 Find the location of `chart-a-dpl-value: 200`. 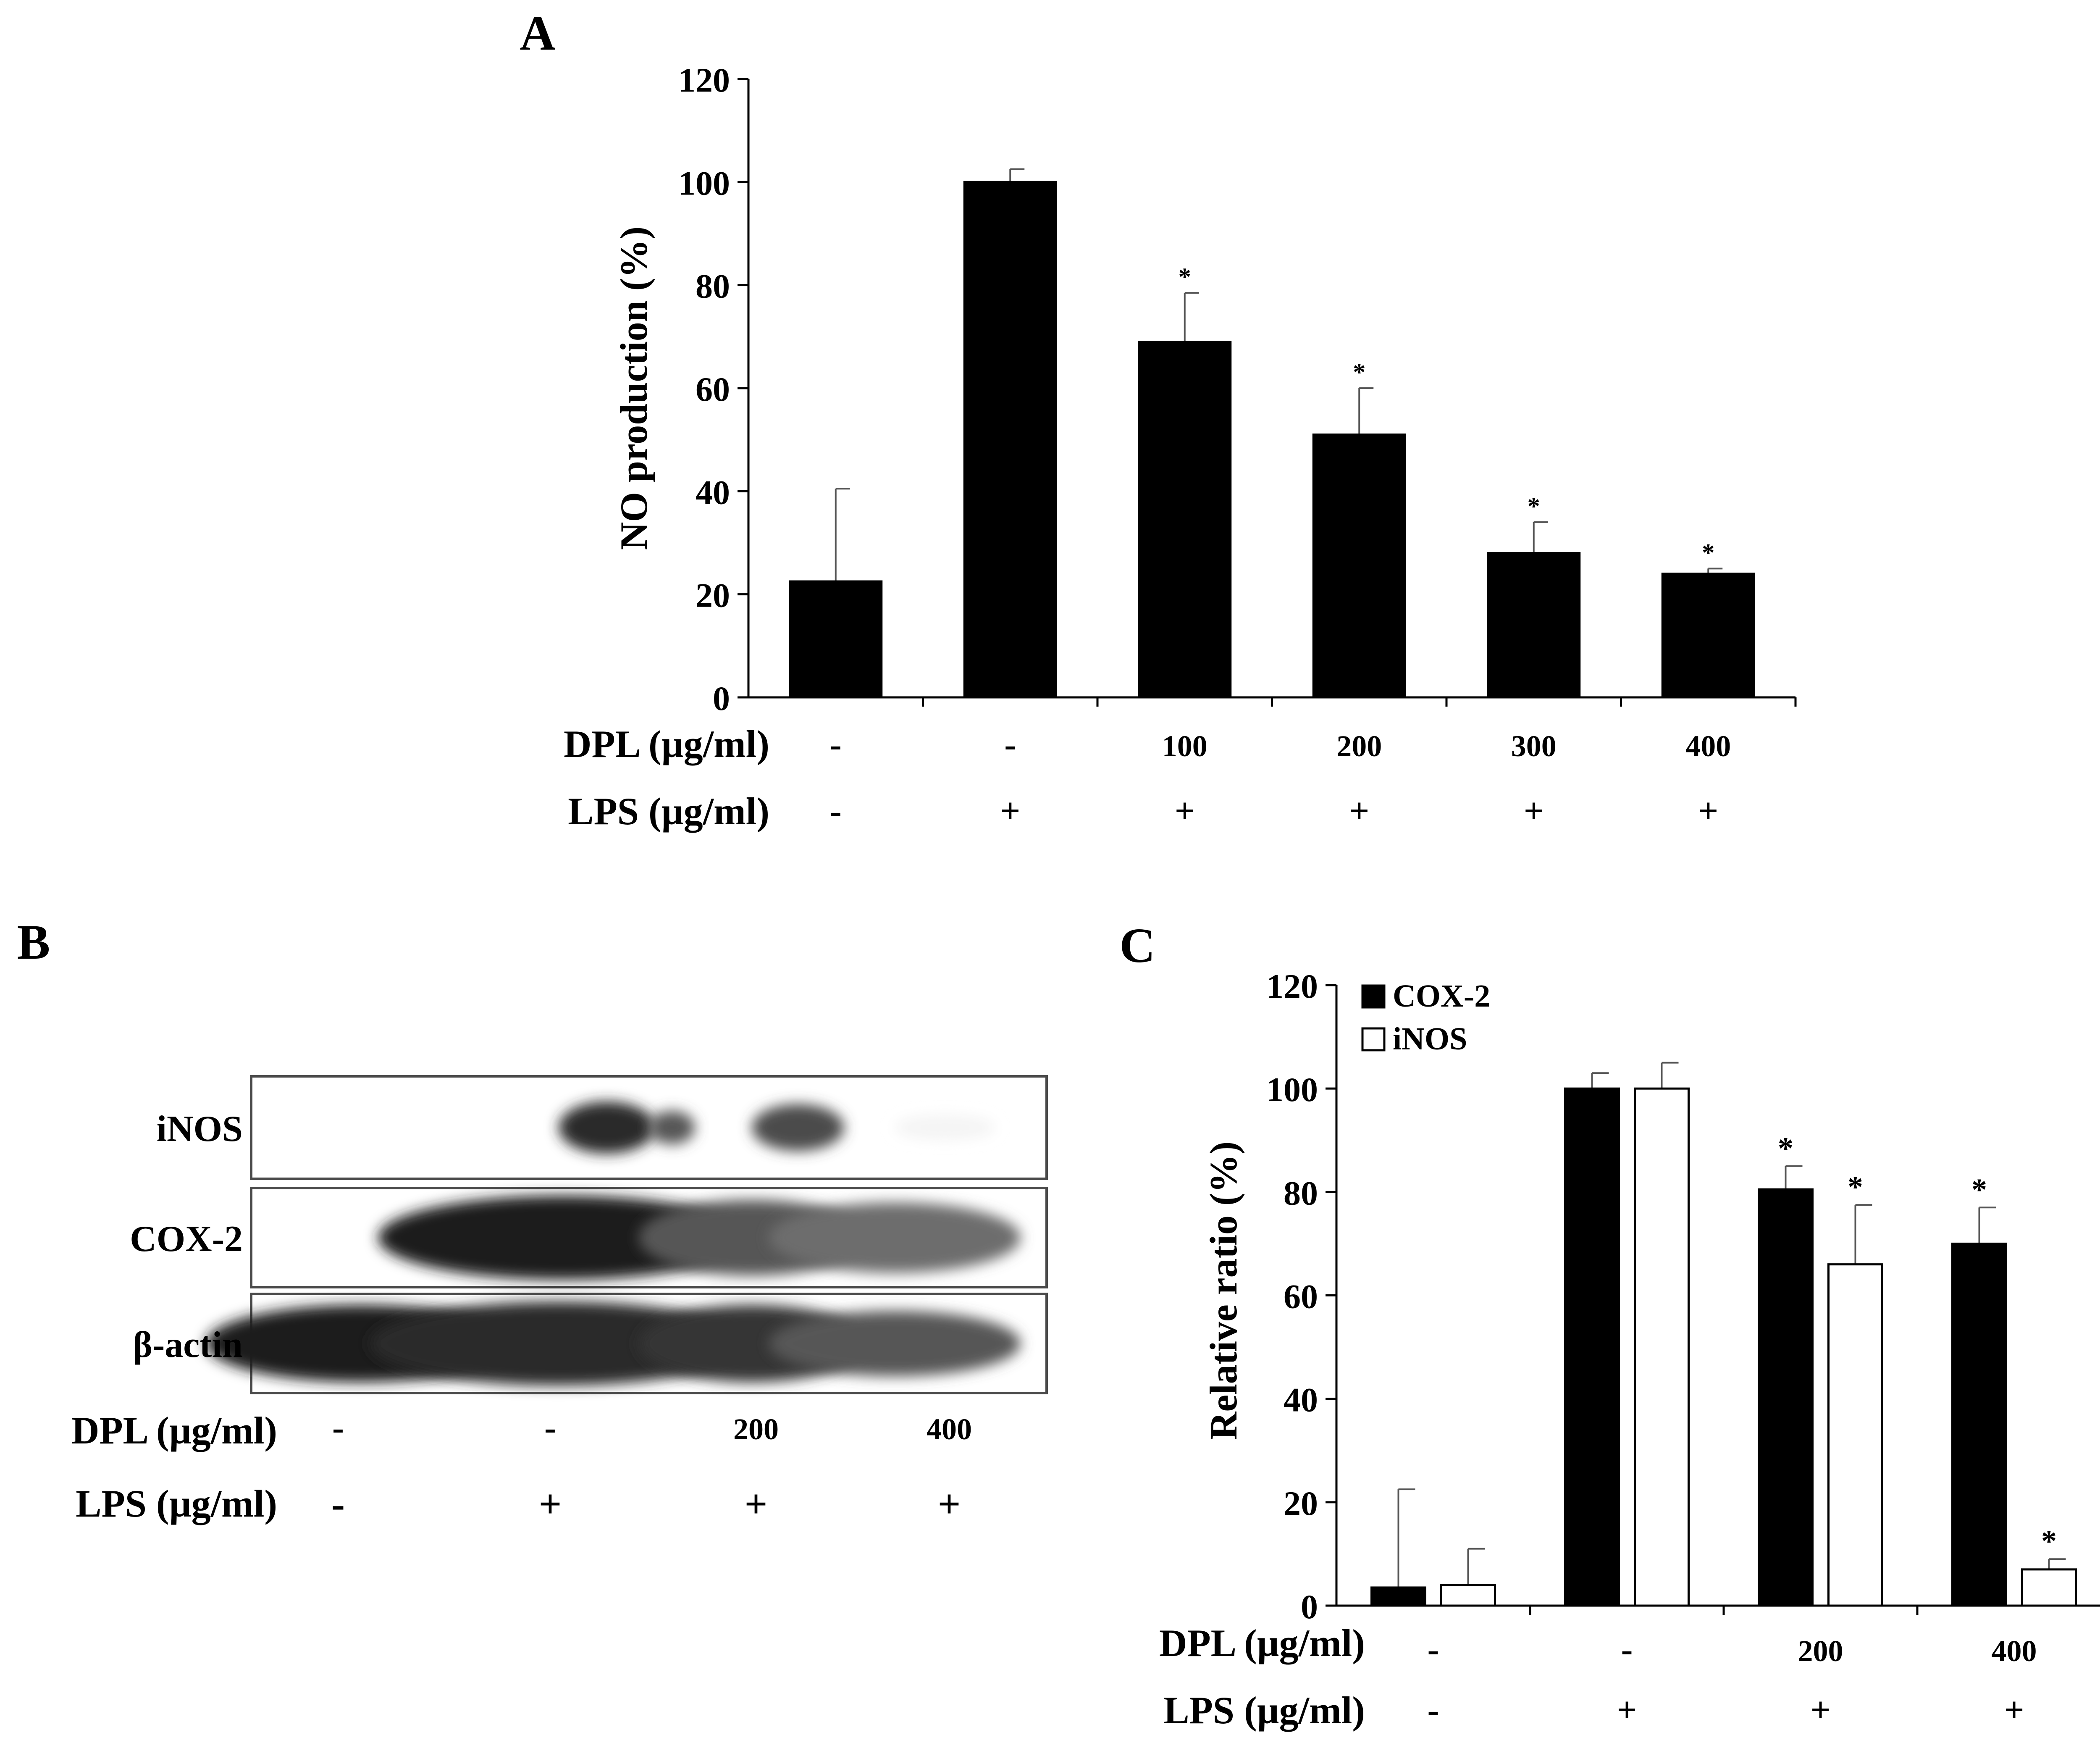

chart-a-dpl-value: 200 is located at coordinates (1359, 746).